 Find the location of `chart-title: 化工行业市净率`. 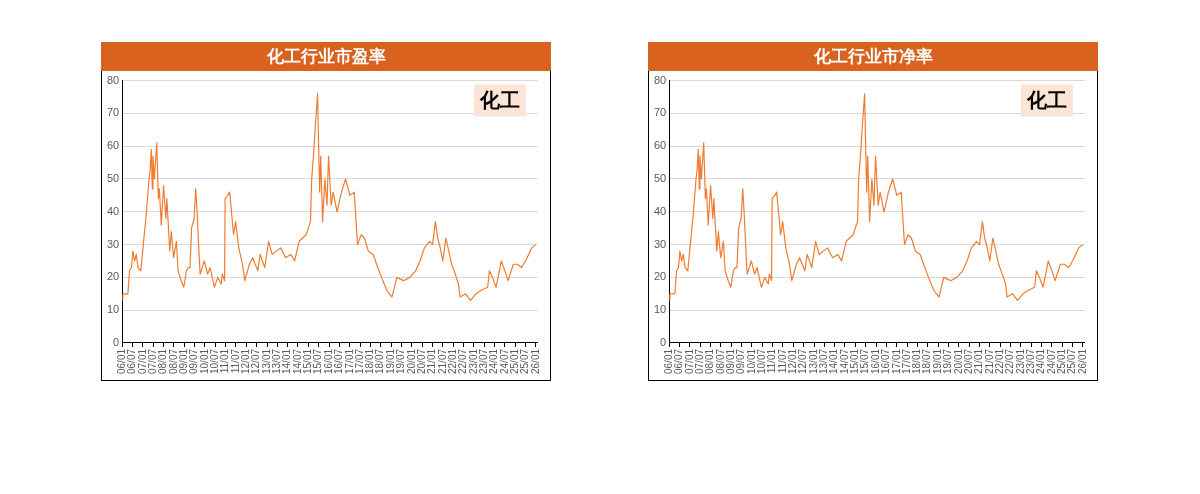

chart-title: 化工行业市净率 is located at coordinates (873, 56).